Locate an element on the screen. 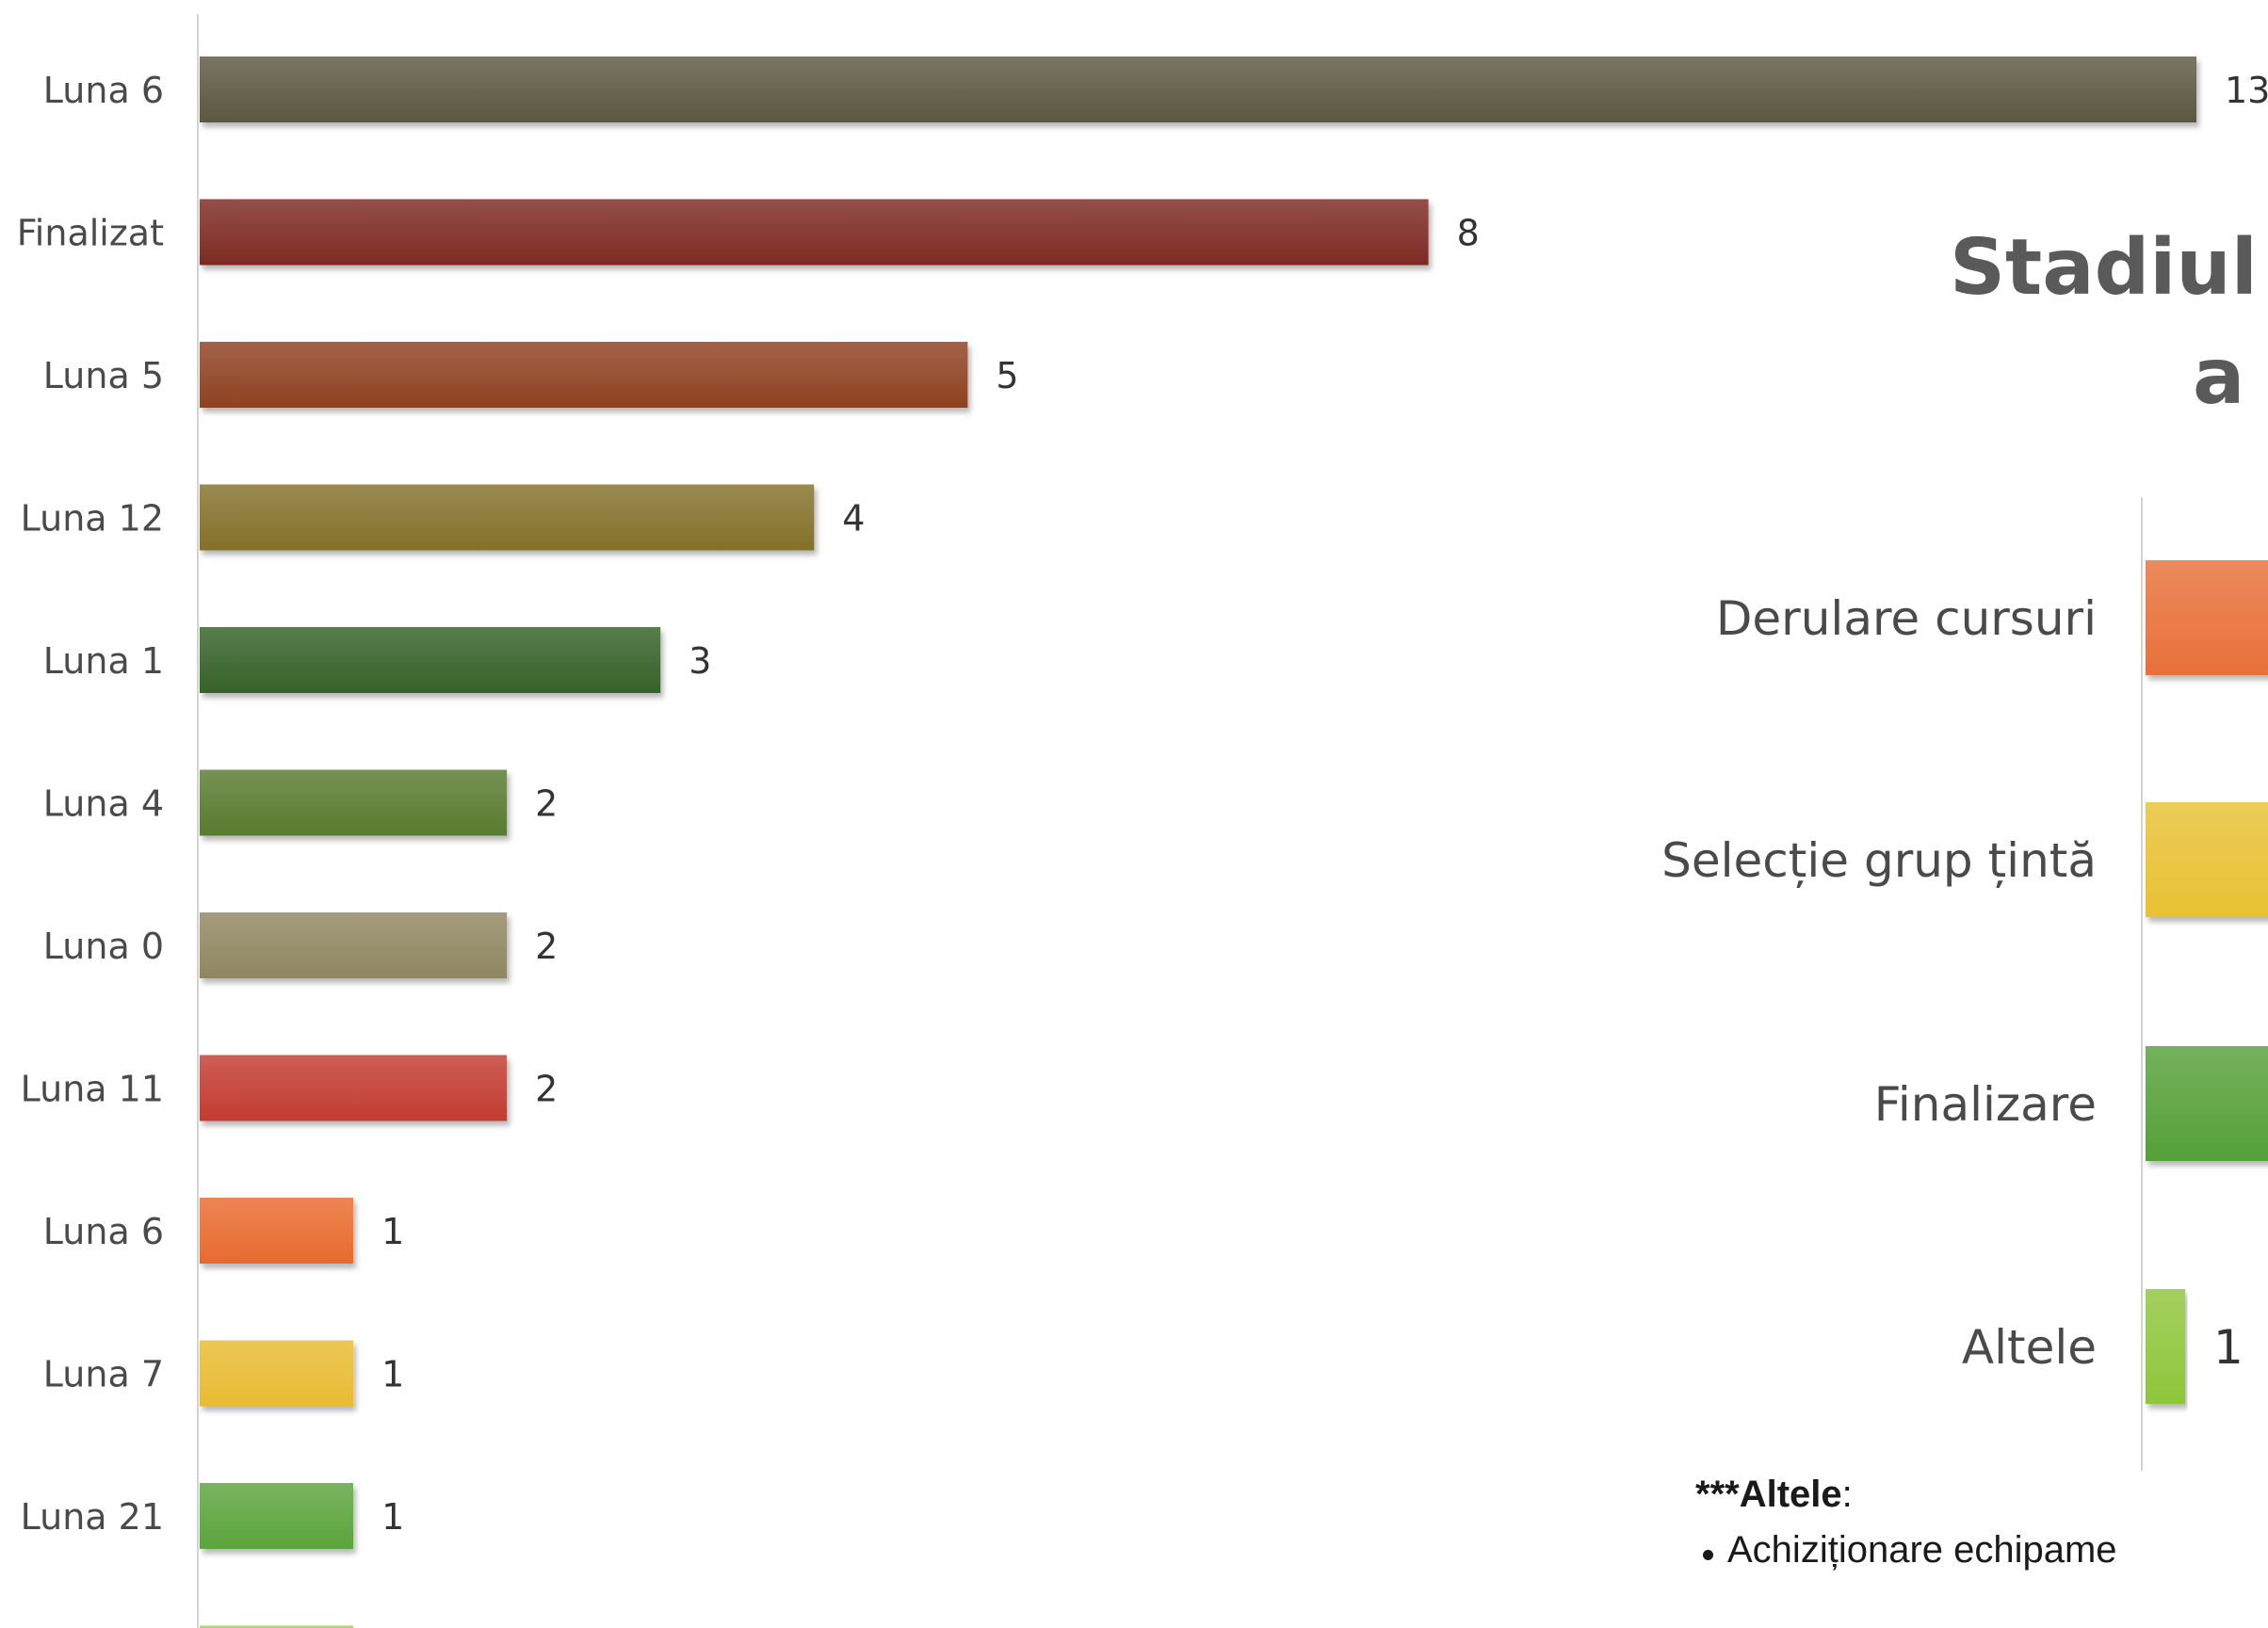  left-value-label: 5 is located at coordinates (1007, 375).